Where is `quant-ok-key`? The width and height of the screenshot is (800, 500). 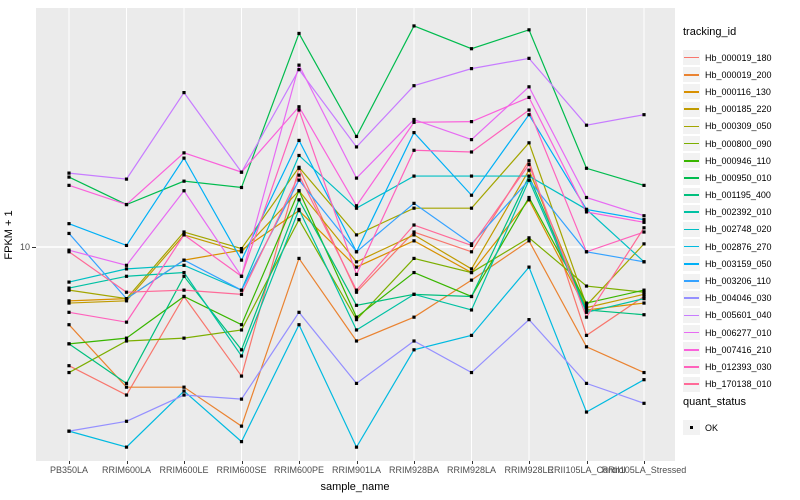
quant-ok-key is located at coordinates (691, 428).